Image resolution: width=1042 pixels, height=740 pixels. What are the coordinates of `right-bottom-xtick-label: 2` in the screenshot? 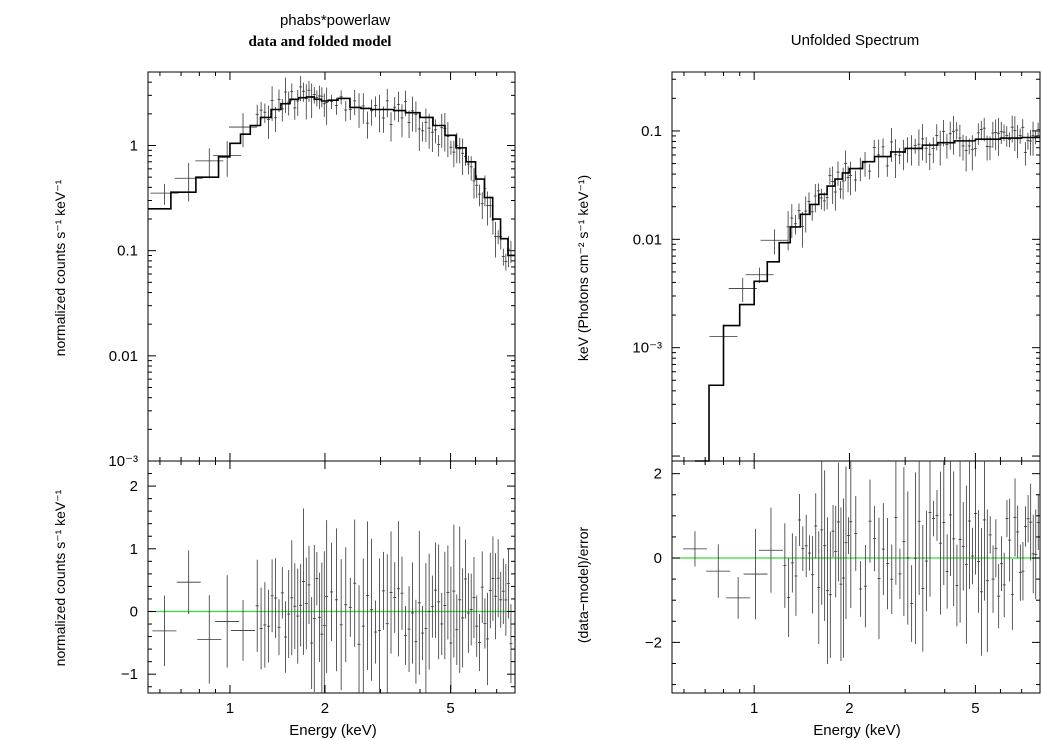 It's located at (849, 708).